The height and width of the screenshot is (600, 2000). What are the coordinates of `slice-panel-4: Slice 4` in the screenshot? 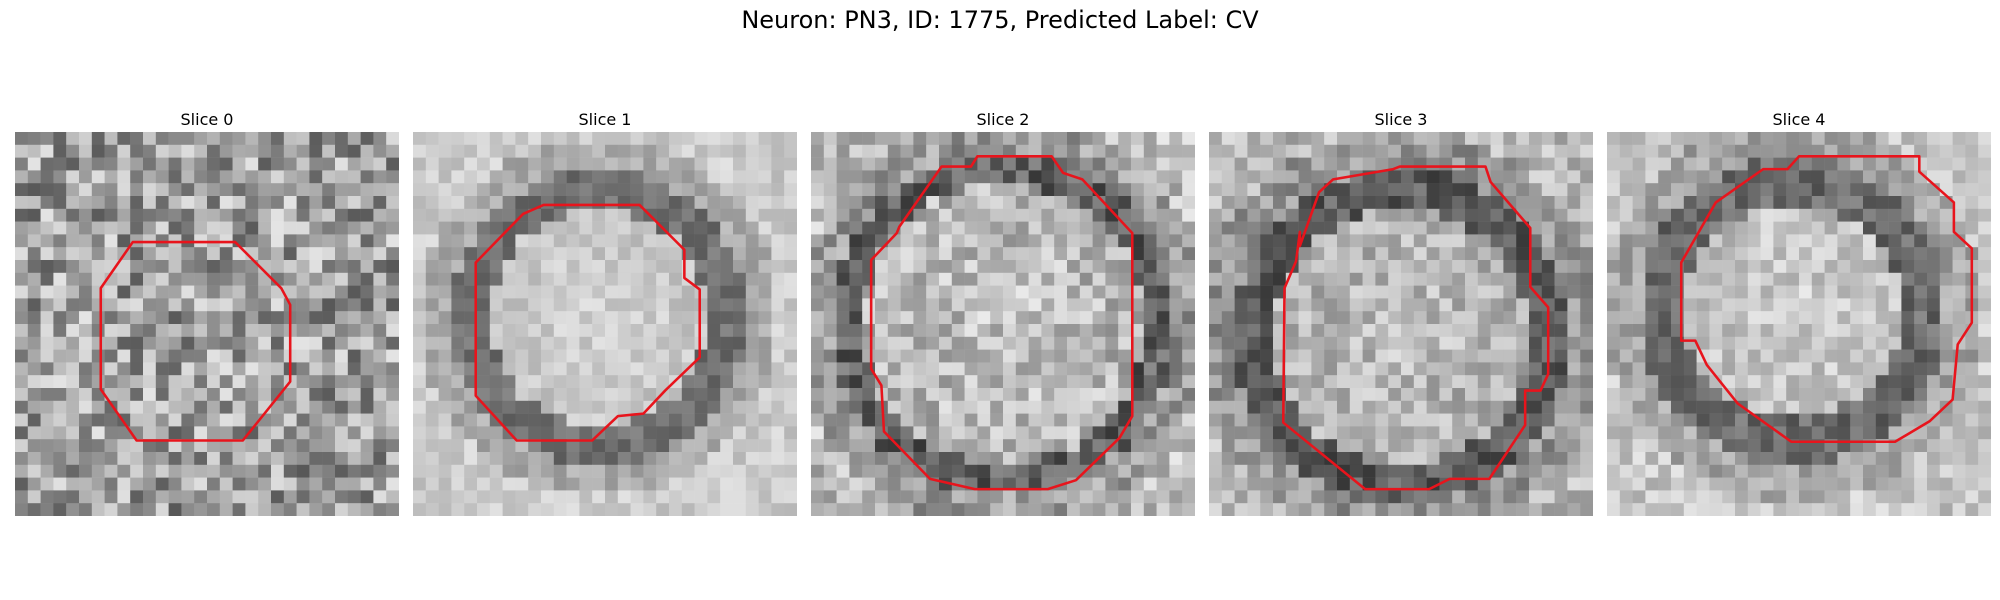 It's located at (1799, 312).